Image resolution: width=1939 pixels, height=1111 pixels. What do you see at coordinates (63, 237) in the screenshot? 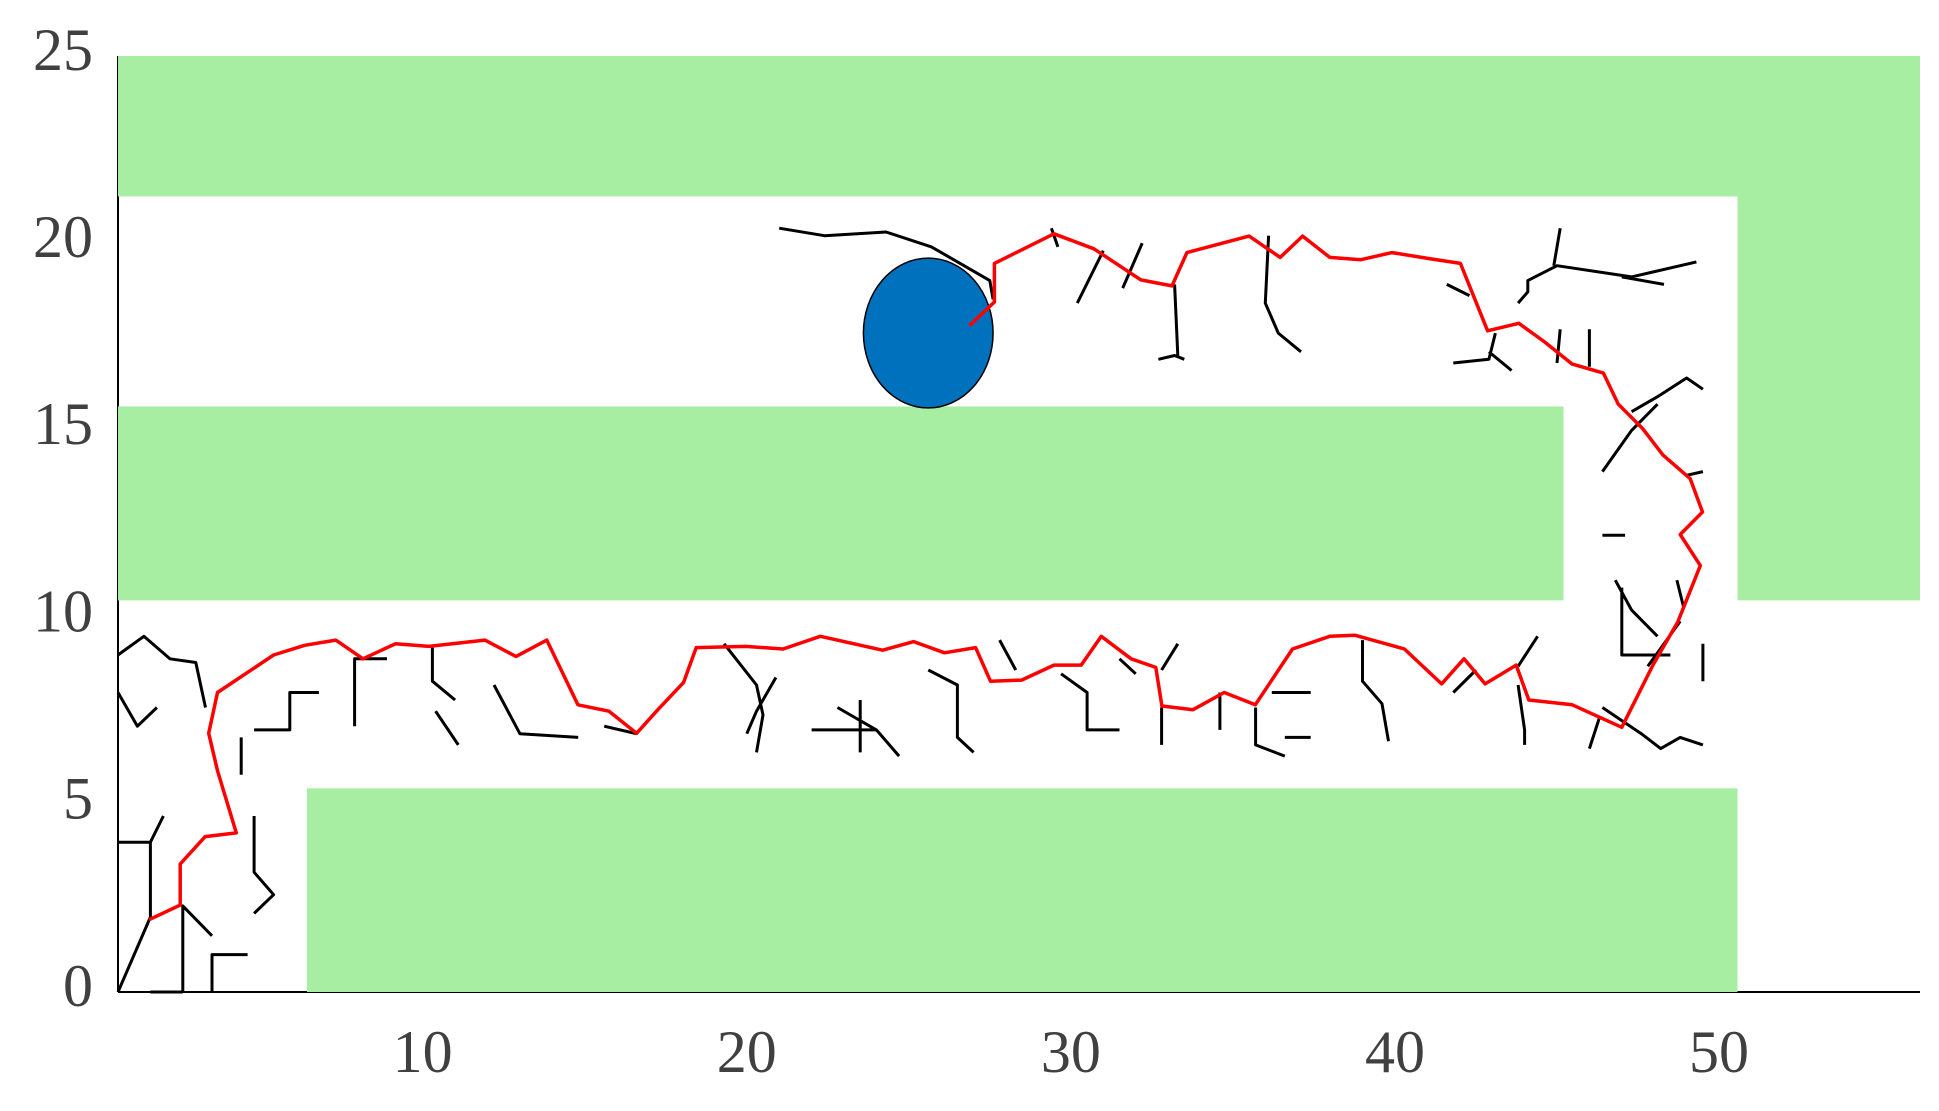
I see `y-tick-label: 20` at bounding box center [63, 237].